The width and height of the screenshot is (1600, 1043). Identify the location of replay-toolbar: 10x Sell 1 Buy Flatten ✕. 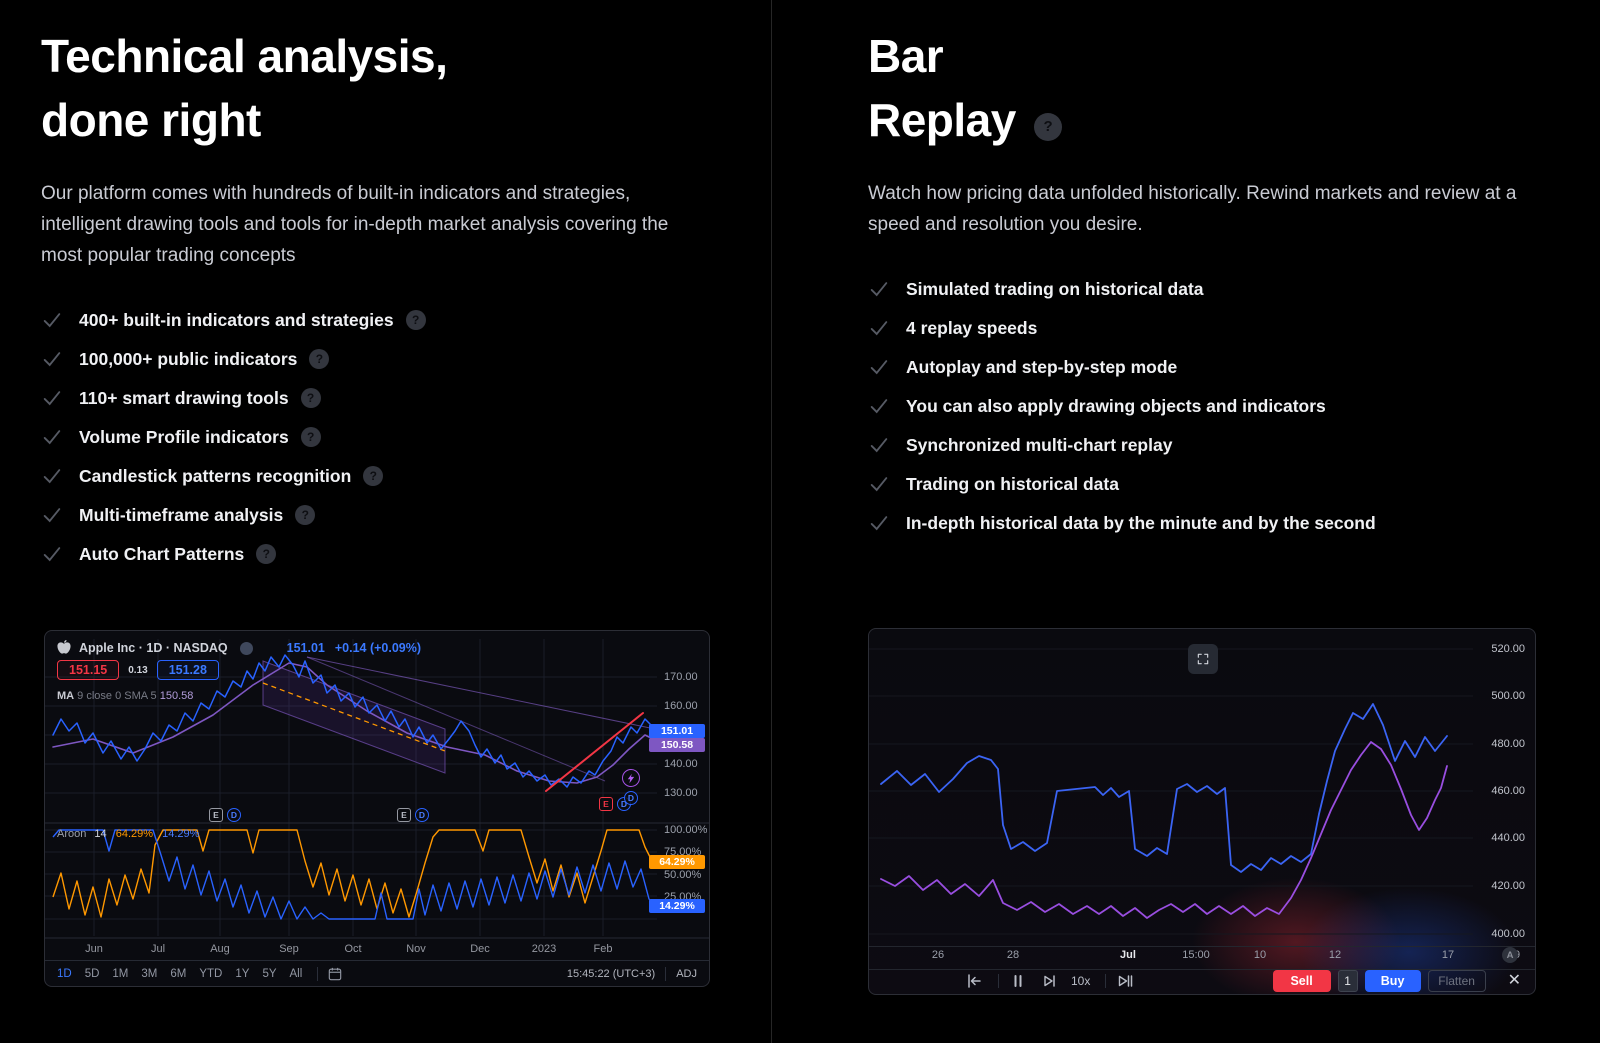
(1202, 980).